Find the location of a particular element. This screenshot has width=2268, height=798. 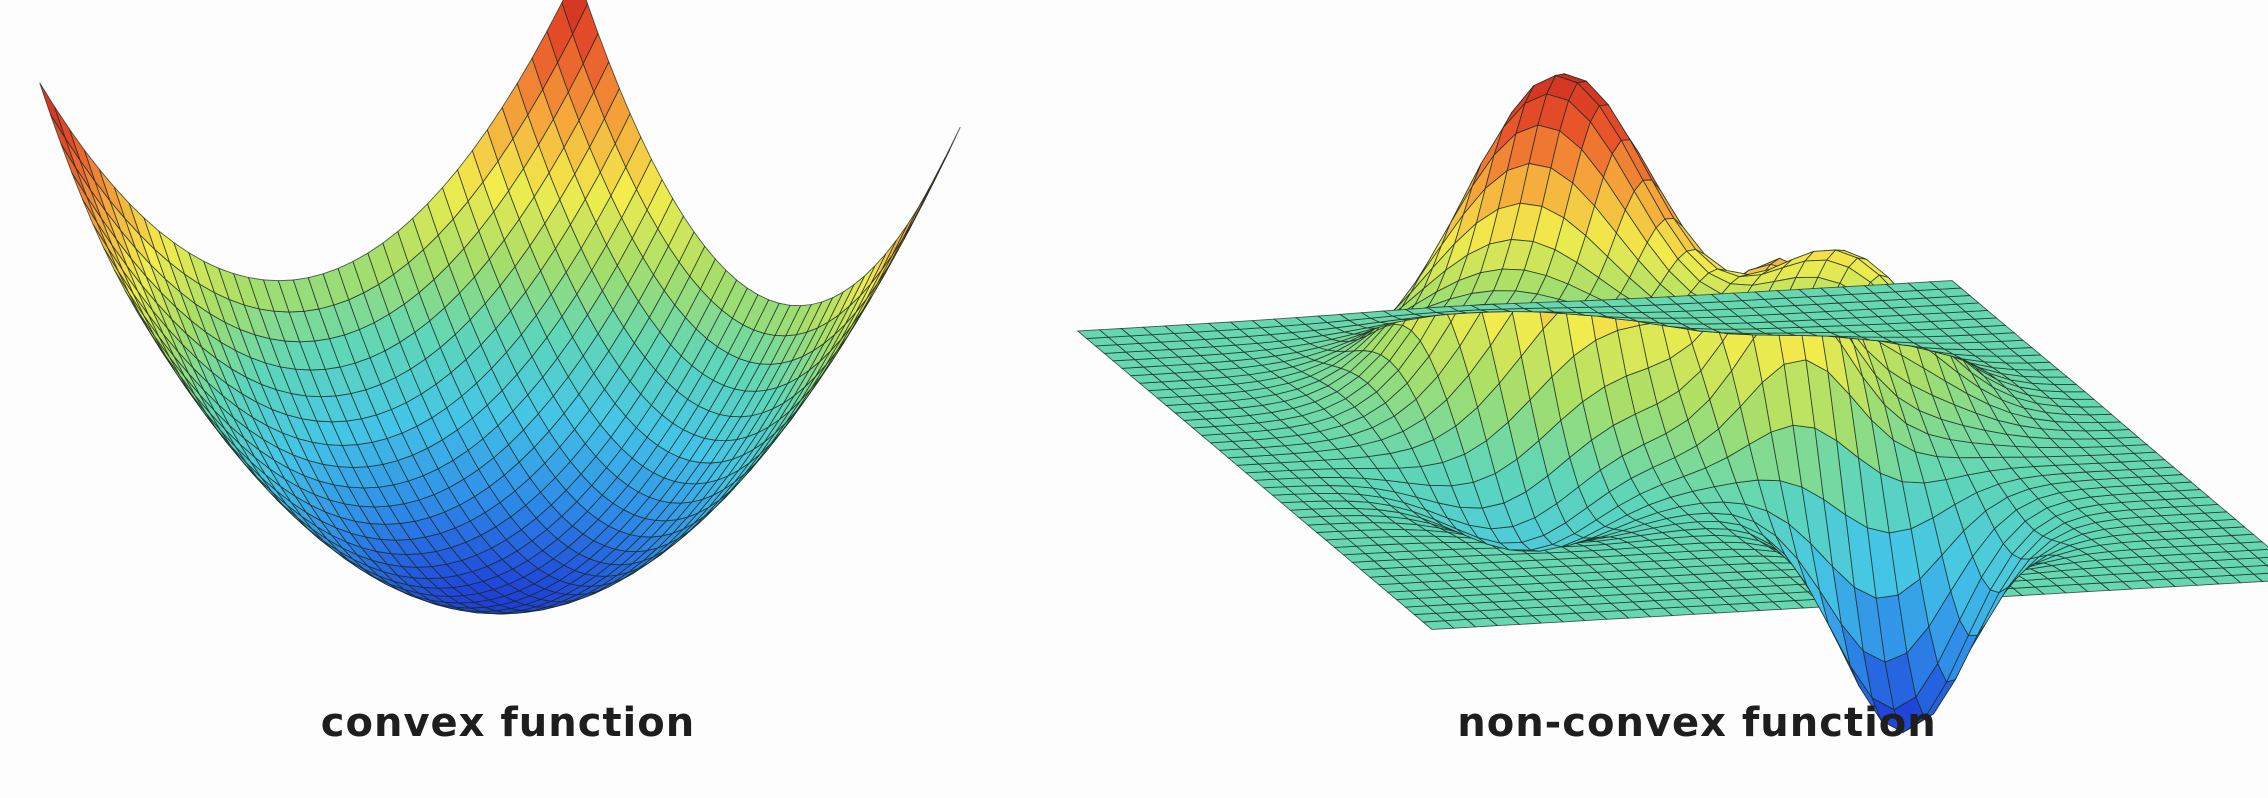

convex-function-caption: convex function is located at coordinates (508, 723).